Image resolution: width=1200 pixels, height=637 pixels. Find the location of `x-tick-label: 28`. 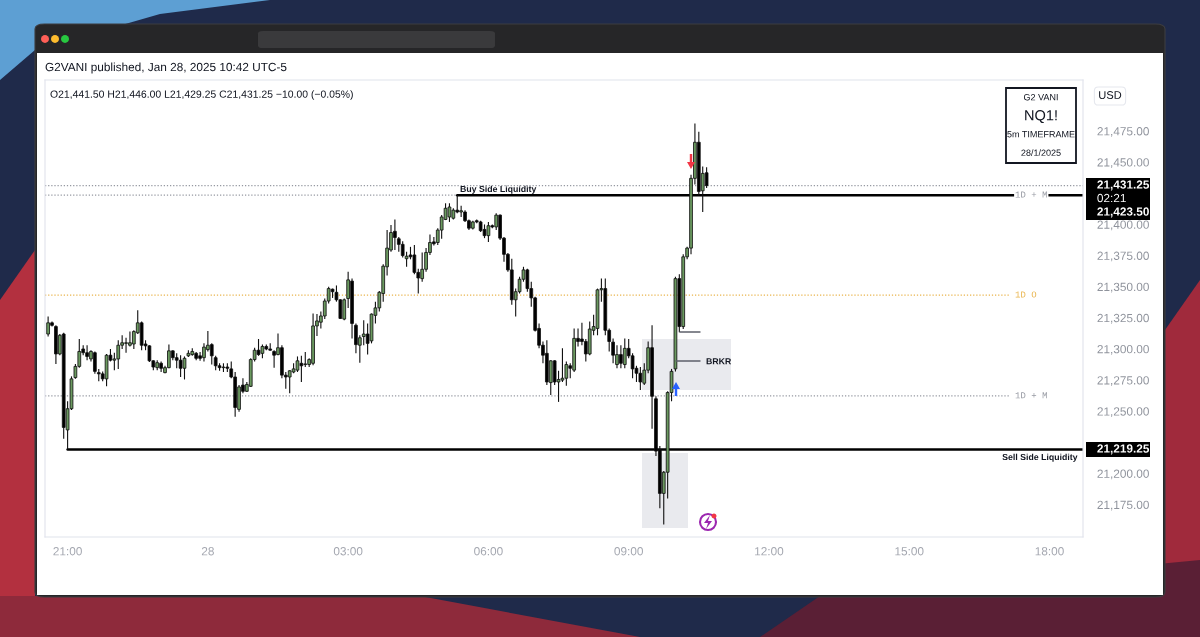

x-tick-label: 28 is located at coordinates (207, 551).